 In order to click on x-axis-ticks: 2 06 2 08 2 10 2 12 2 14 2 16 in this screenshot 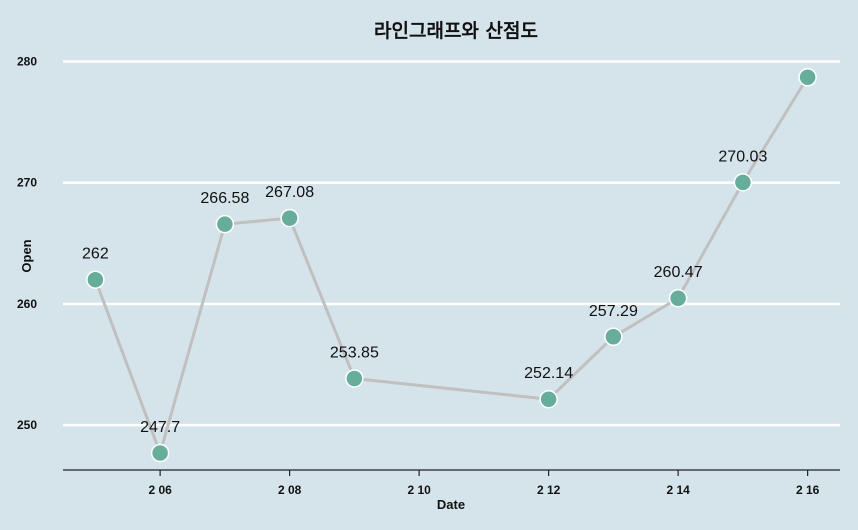, I will do `click(484, 483)`.